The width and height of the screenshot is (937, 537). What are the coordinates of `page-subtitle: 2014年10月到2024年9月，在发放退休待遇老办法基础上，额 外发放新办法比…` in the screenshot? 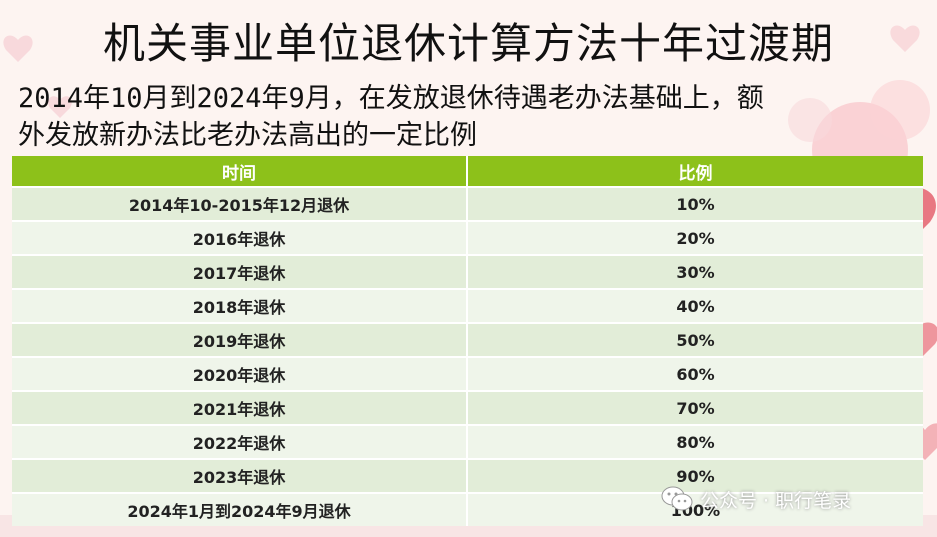 It's located at (391, 117).